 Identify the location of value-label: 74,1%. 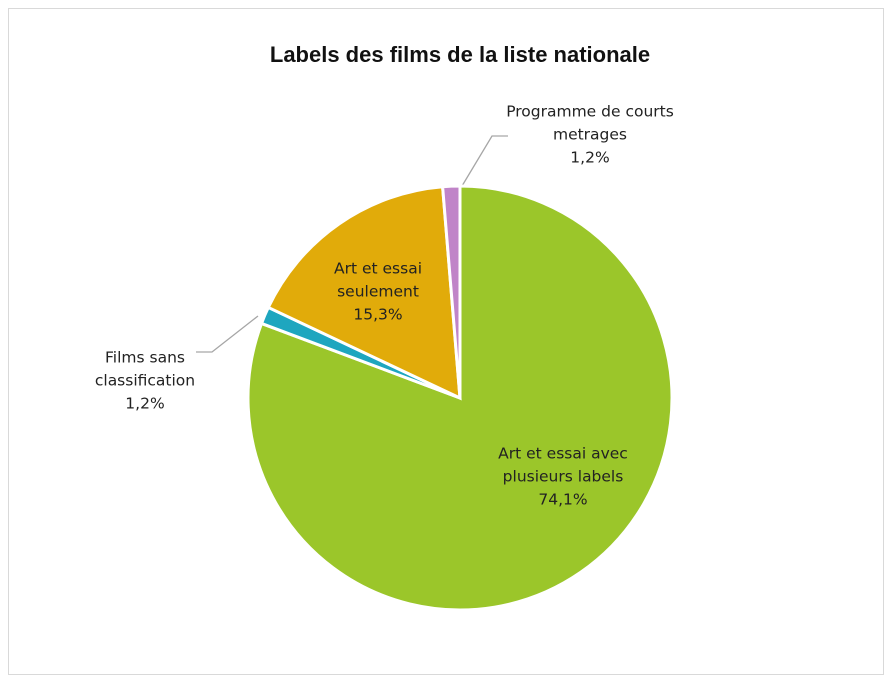
(563, 499).